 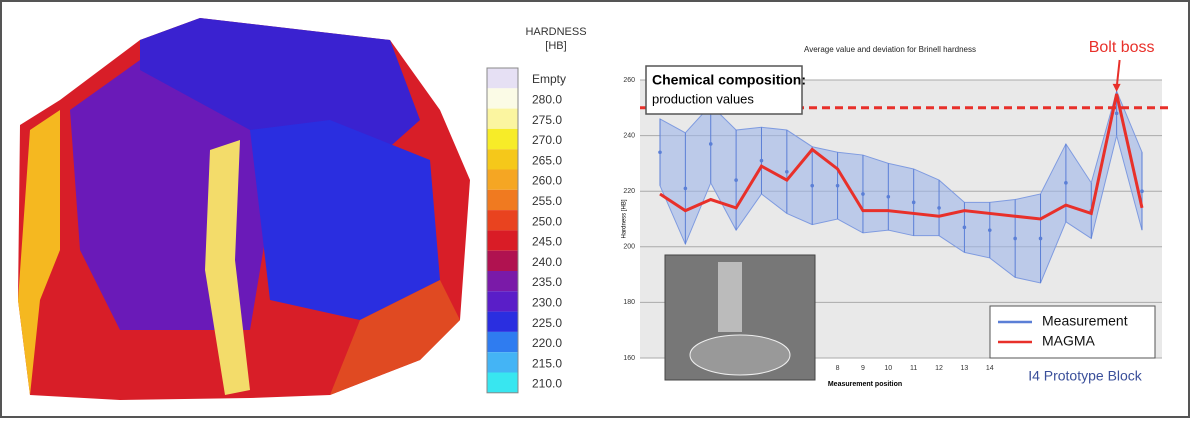 I want to click on scale-label: Empty, so click(x=549, y=79).